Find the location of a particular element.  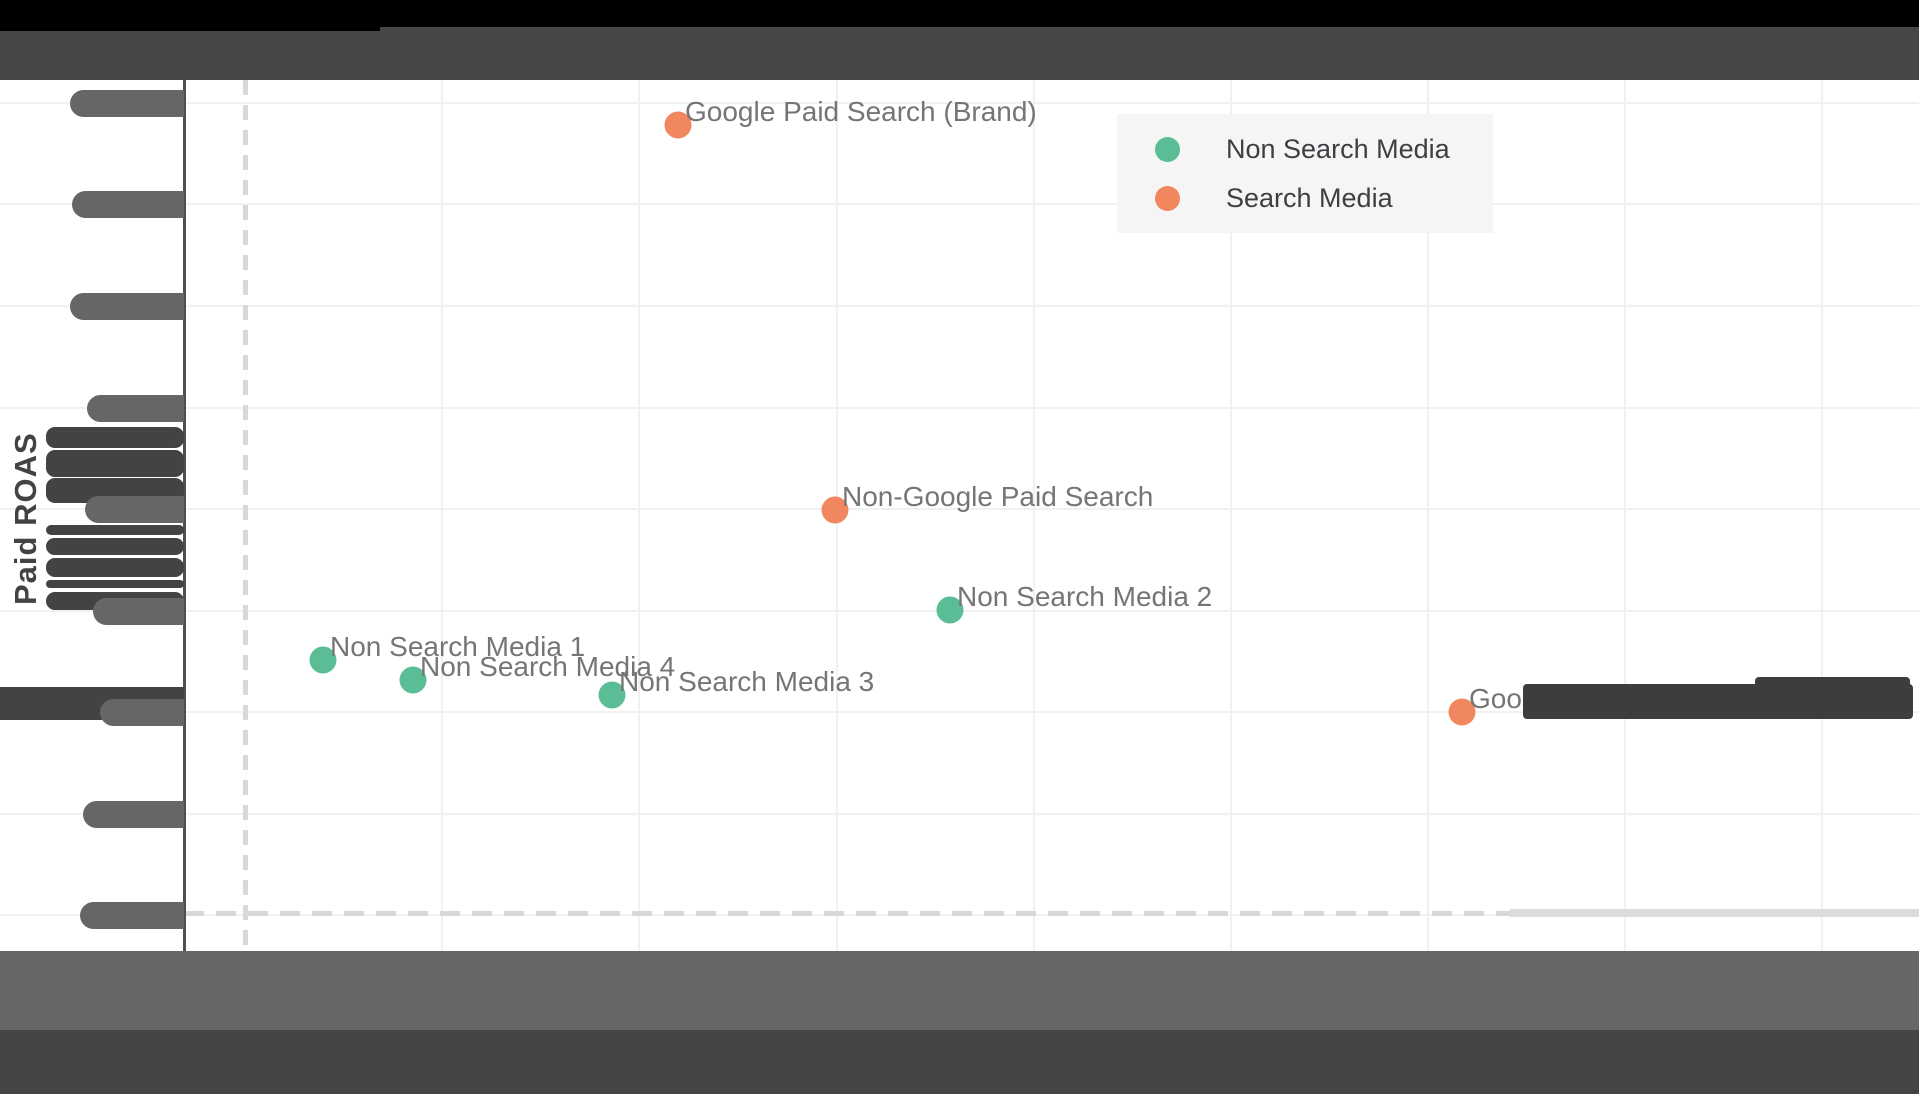

legend-item: Non Search Media is located at coordinates (1302, 148).